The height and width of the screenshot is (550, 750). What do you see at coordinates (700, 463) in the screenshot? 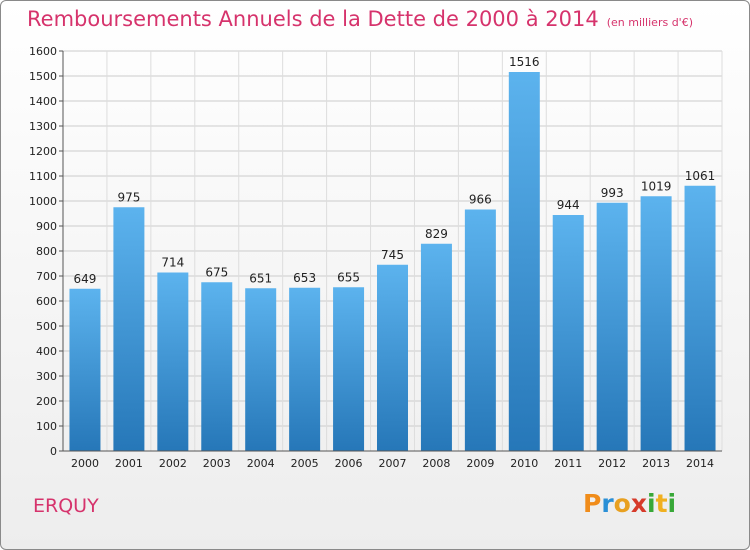
I see `x-tick-label: 2014` at bounding box center [700, 463].